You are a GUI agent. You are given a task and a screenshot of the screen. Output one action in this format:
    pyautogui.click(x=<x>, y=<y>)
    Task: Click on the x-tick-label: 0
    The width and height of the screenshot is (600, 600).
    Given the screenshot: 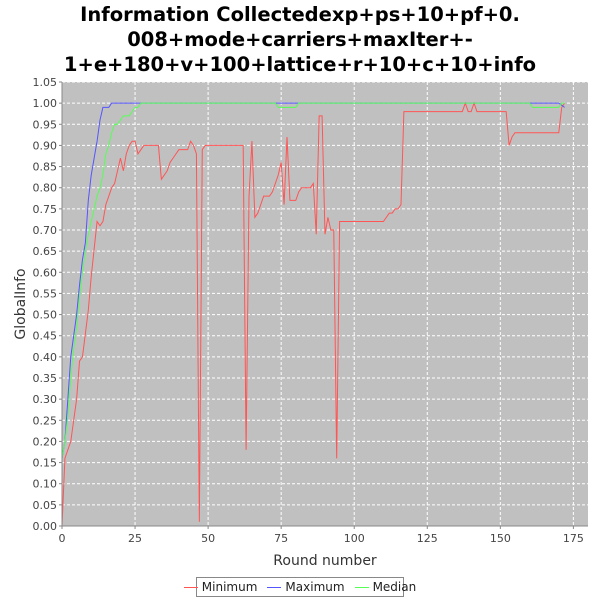 What is the action you would take?
    pyautogui.click(x=62, y=538)
    